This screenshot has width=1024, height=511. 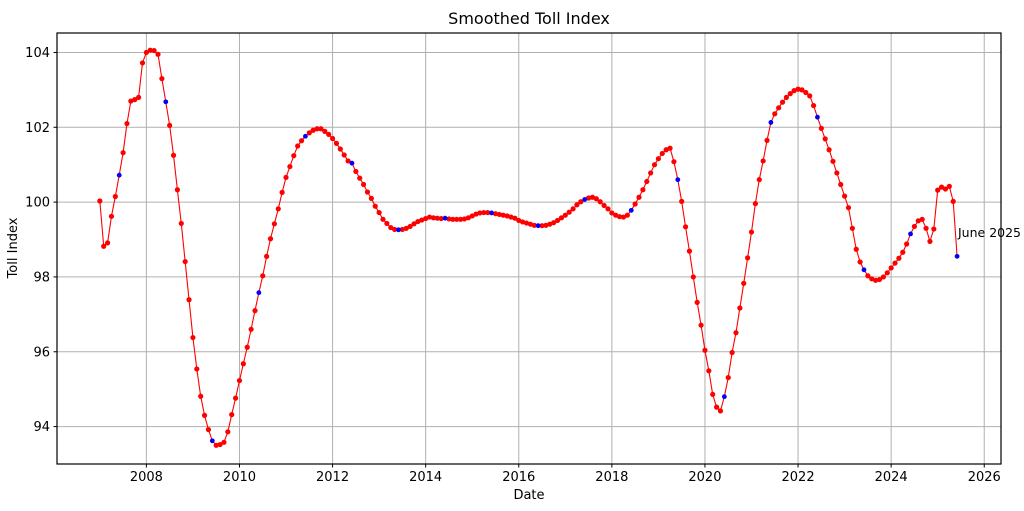 What do you see at coordinates (891, 477) in the screenshot?
I see `svg-text: 2024` at bounding box center [891, 477].